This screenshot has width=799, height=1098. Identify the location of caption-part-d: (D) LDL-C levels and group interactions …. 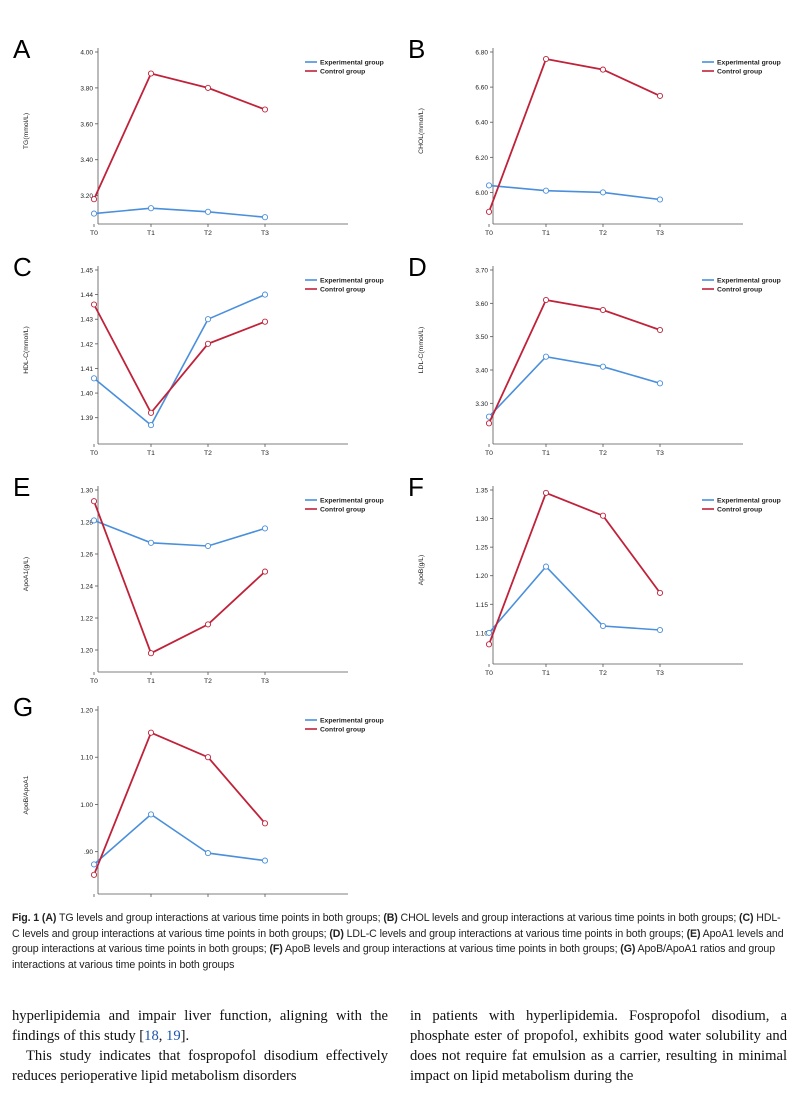
(508, 933).